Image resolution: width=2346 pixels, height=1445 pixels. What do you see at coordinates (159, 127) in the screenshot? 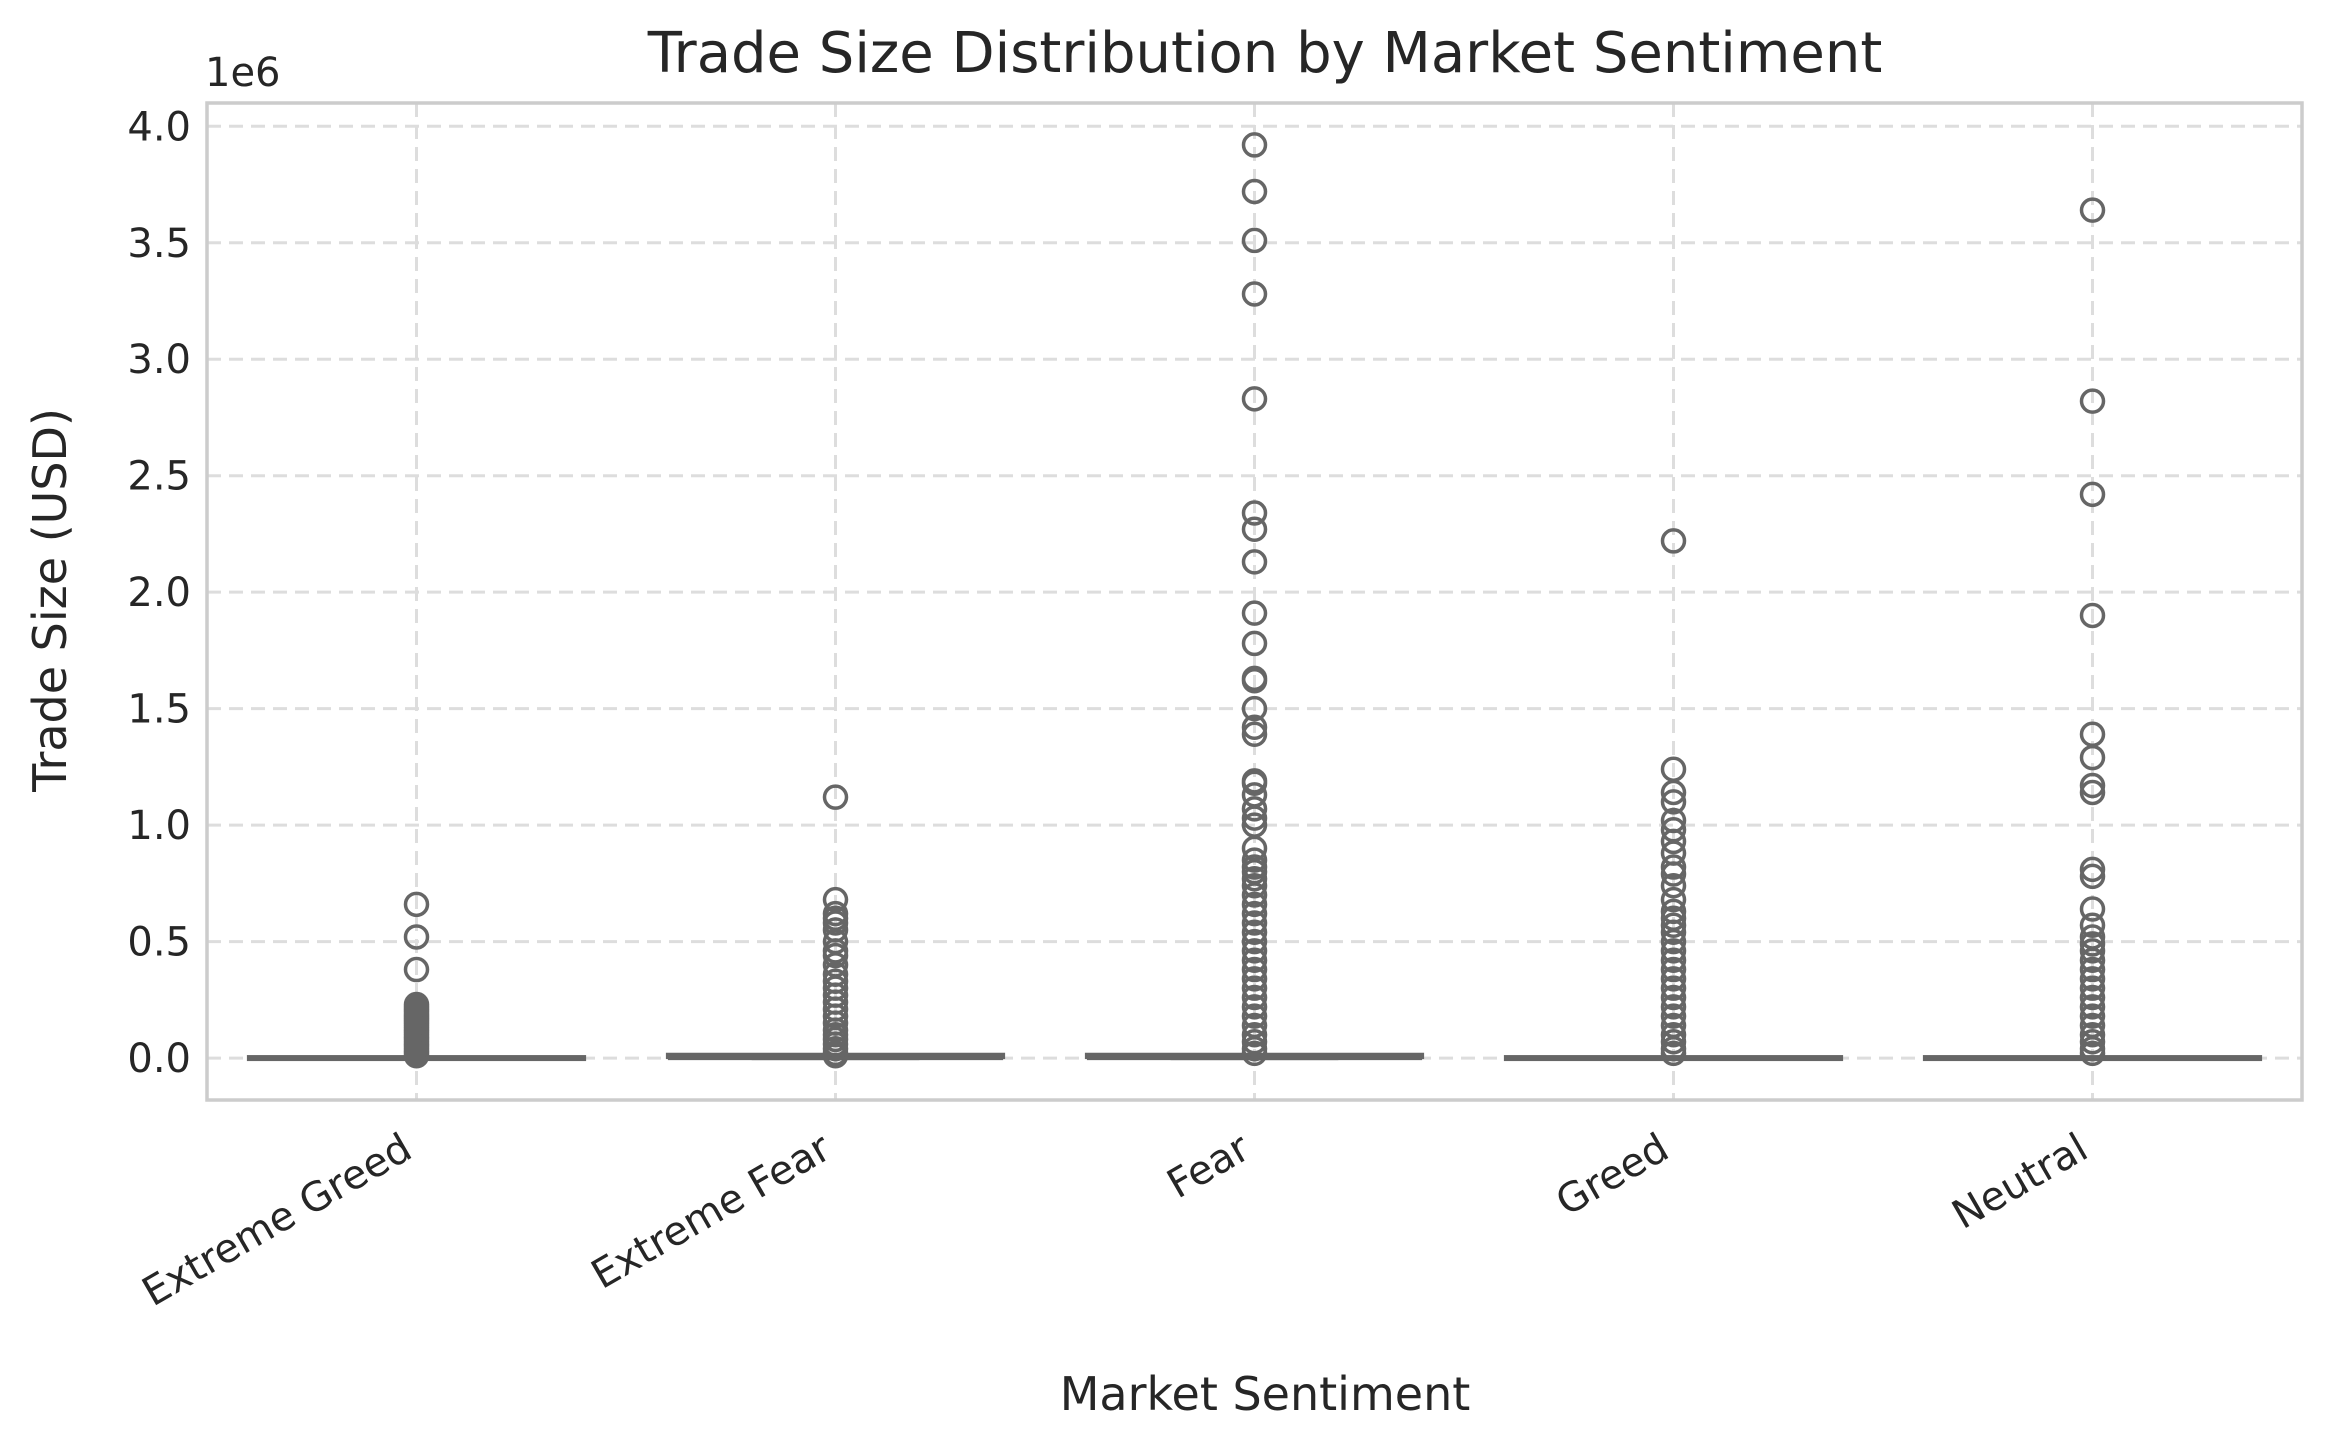
I see `y-tick-label: 4.0` at bounding box center [159, 127].